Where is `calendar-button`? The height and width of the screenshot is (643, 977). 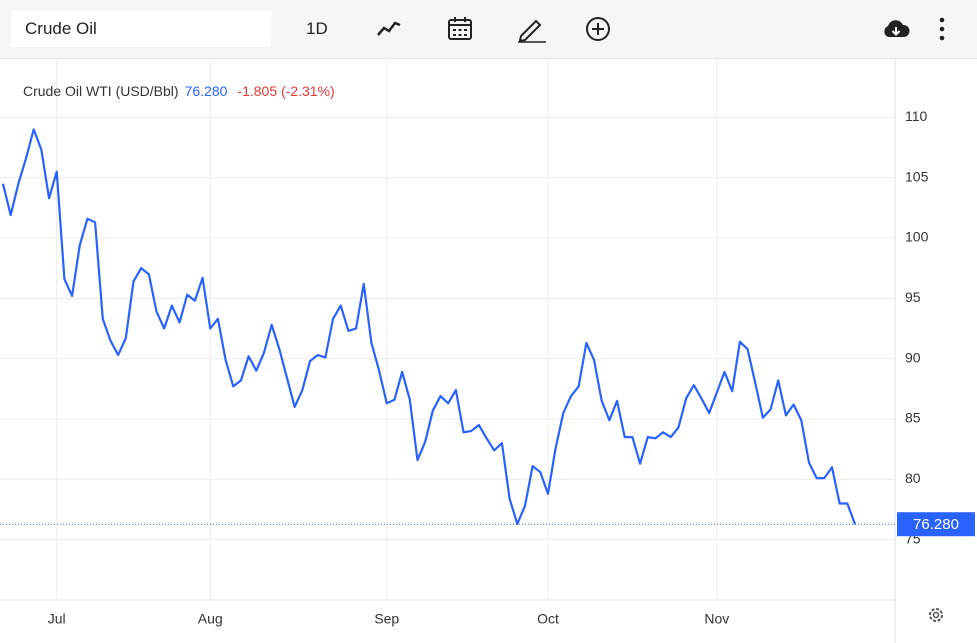 calendar-button is located at coordinates (460, 29).